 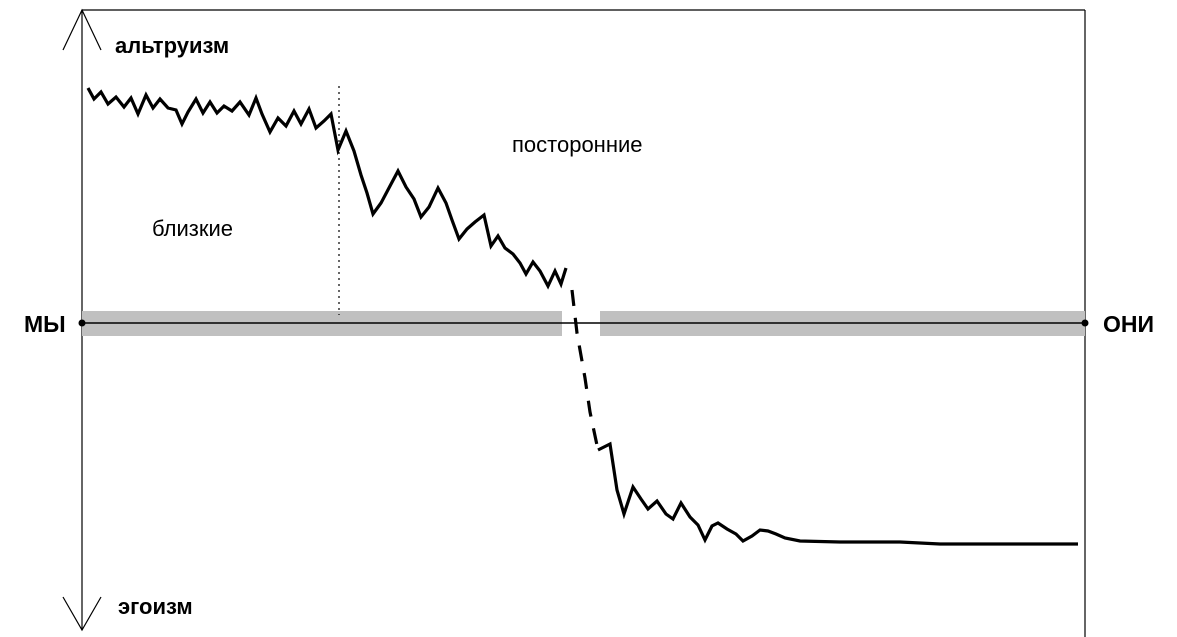 I want to click on label-strangers: посторонние, so click(x=577, y=144).